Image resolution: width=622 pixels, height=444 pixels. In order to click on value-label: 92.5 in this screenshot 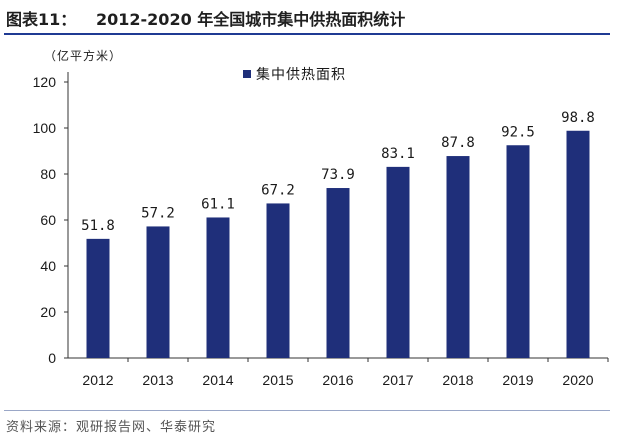, I will do `click(518, 132)`.